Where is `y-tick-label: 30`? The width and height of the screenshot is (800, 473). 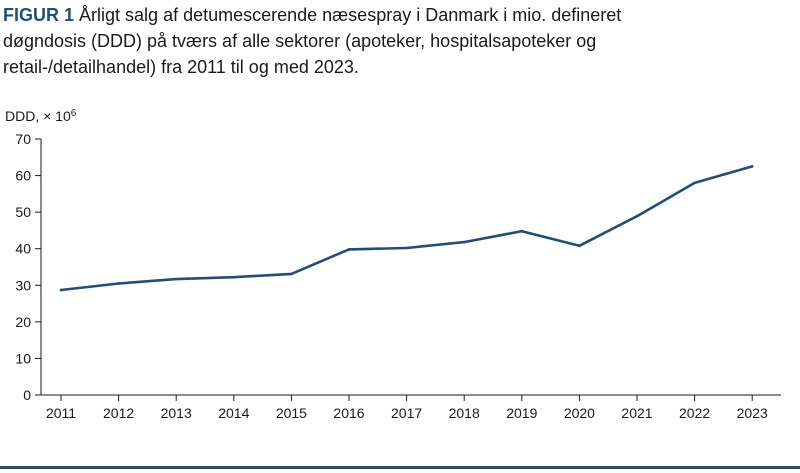 y-tick-label: 30 is located at coordinates (23, 285).